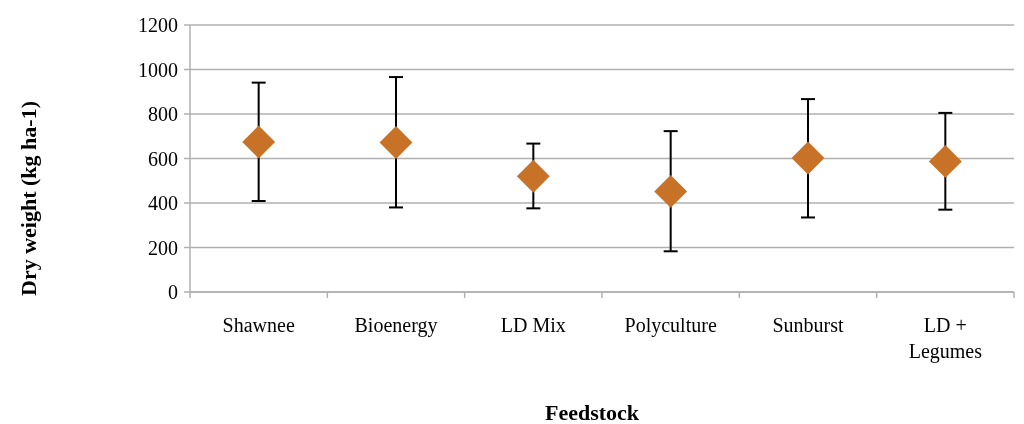 The width and height of the screenshot is (1024, 424). What do you see at coordinates (163, 114) in the screenshot?
I see `y-tick-label: 800` at bounding box center [163, 114].